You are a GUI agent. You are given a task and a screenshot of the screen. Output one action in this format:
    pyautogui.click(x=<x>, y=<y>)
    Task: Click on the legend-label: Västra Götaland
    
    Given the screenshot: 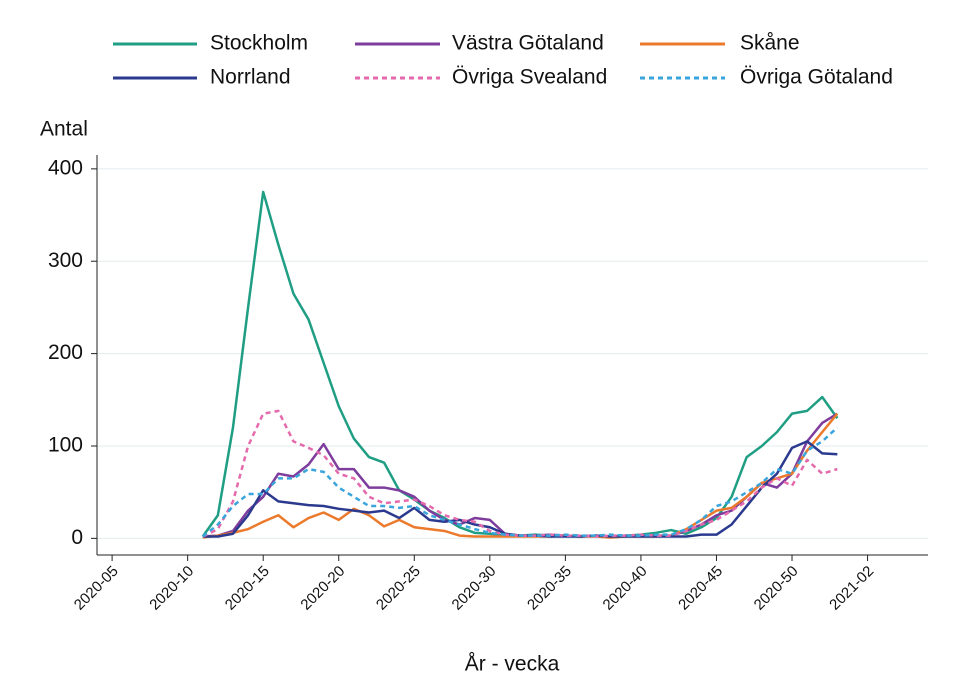 What is the action you would take?
    pyautogui.click(x=528, y=43)
    